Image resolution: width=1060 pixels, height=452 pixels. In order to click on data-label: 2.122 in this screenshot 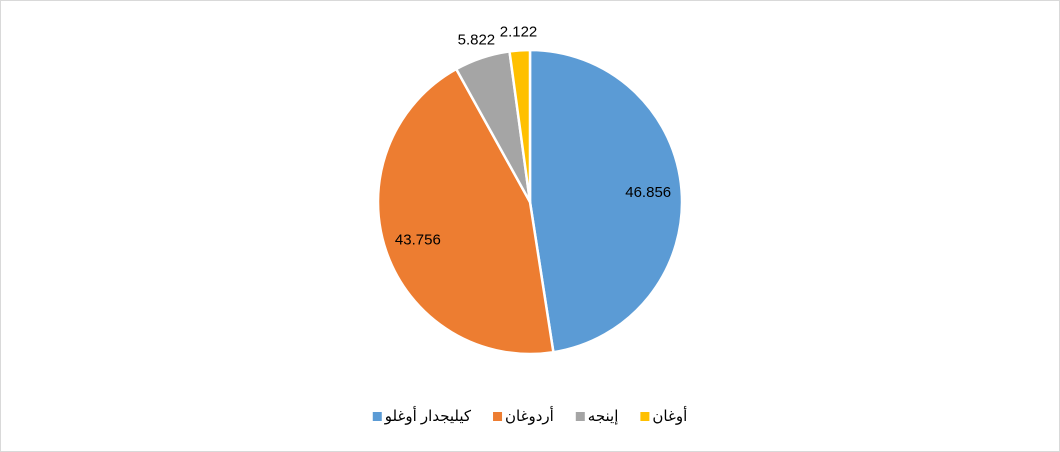, I will do `click(519, 31)`.